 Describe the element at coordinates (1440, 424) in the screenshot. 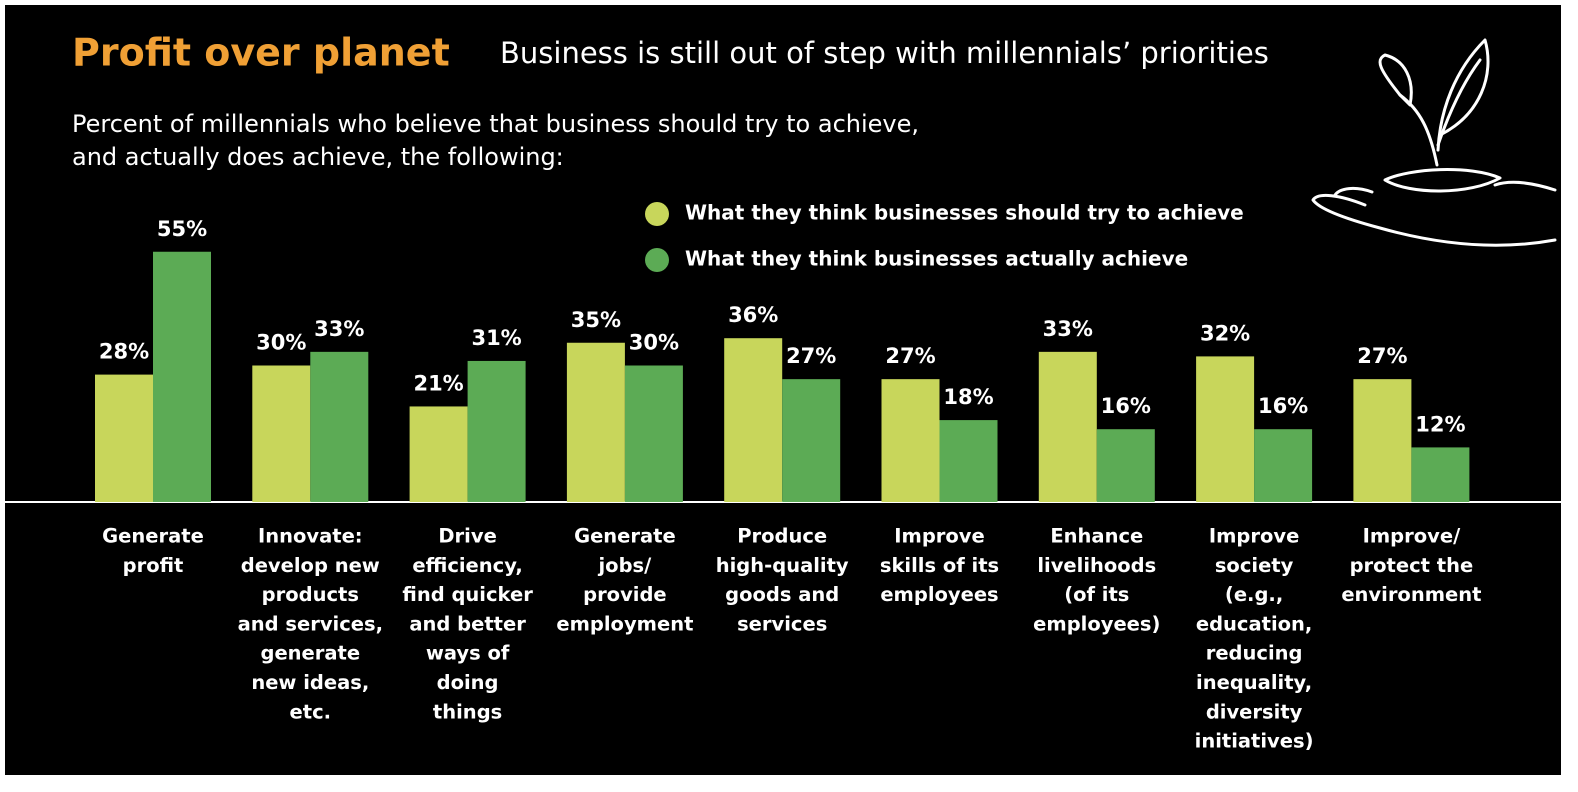

I see `value-label: 12%` at that location.